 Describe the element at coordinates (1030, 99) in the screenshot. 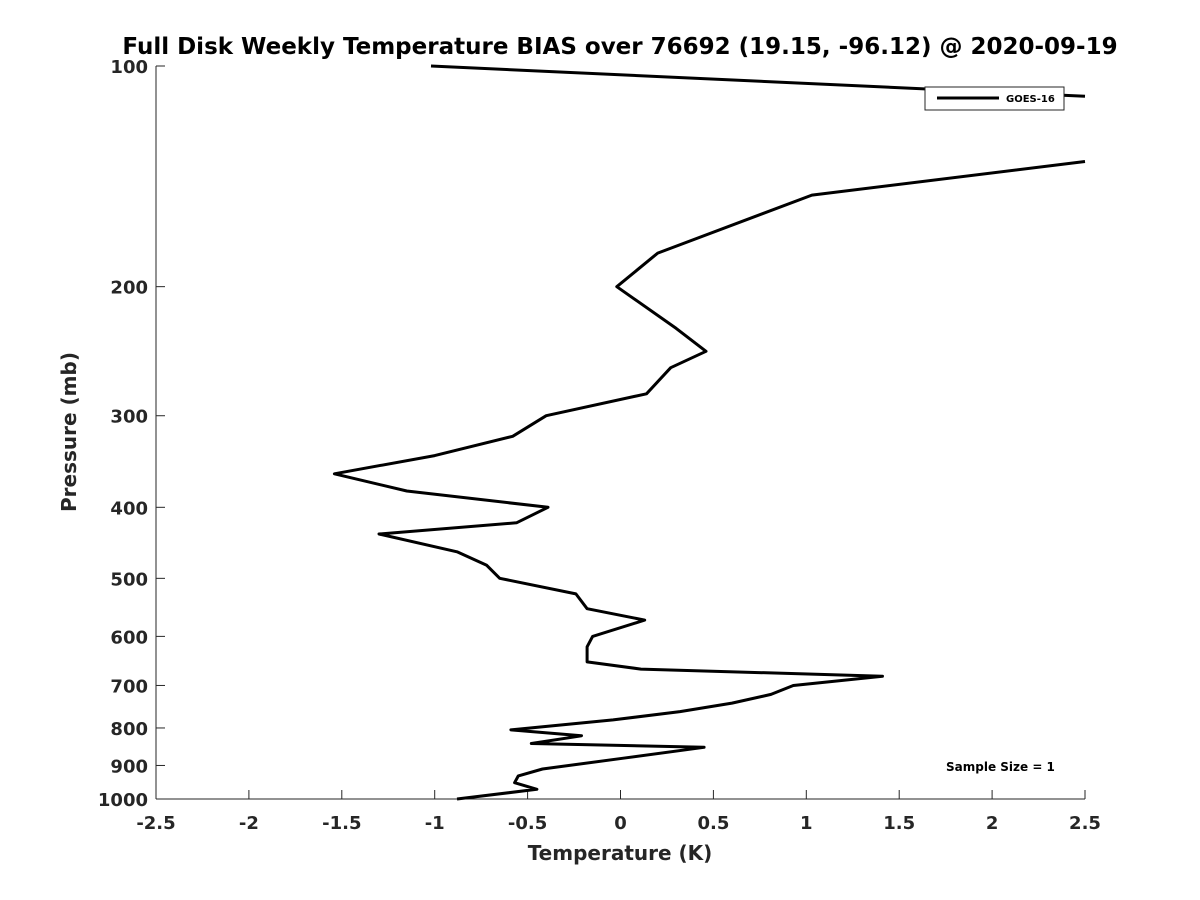

I see `legend-label-goes-16: GOES-16` at that location.